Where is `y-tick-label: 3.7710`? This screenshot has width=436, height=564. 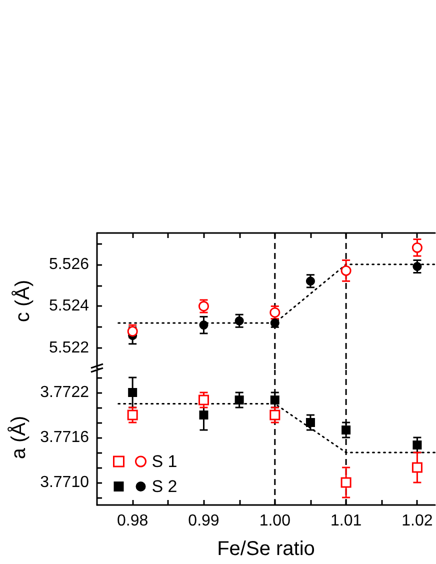 y-tick-label: 3.7710 is located at coordinates (65, 482).